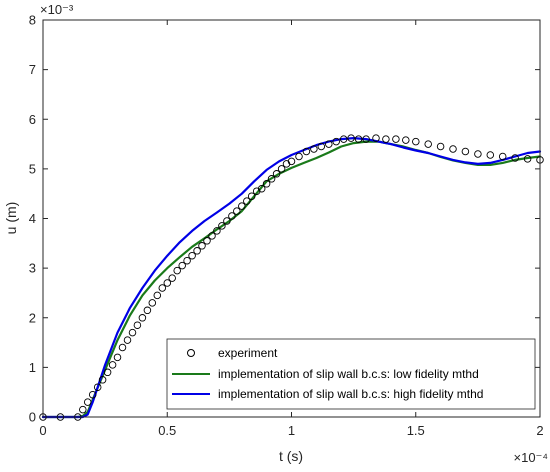 The width and height of the screenshot is (550, 472). Describe the element at coordinates (291, 456) in the screenshot. I see `x-axis-label: t (s)` at that location.